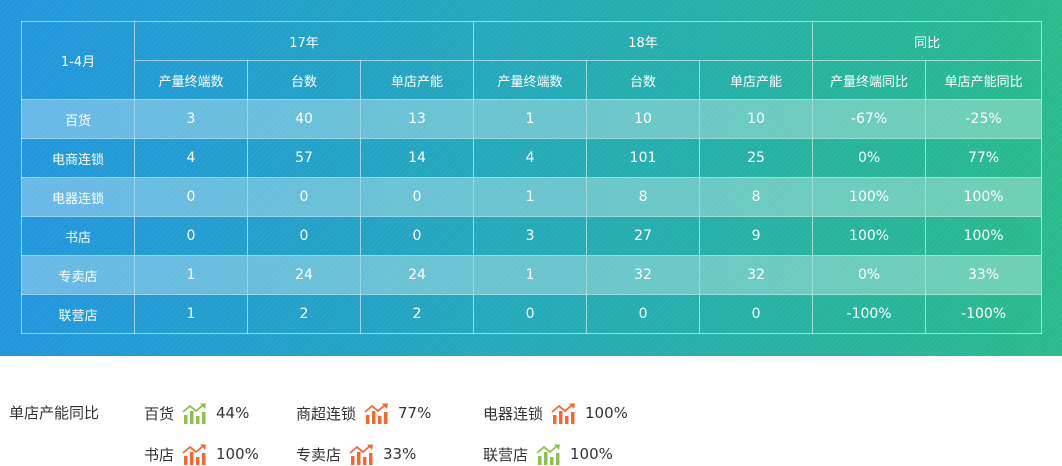 The height and width of the screenshot is (466, 1062). What do you see at coordinates (756, 158) in the screenshot?
I see `table-cell: 25` at bounding box center [756, 158].